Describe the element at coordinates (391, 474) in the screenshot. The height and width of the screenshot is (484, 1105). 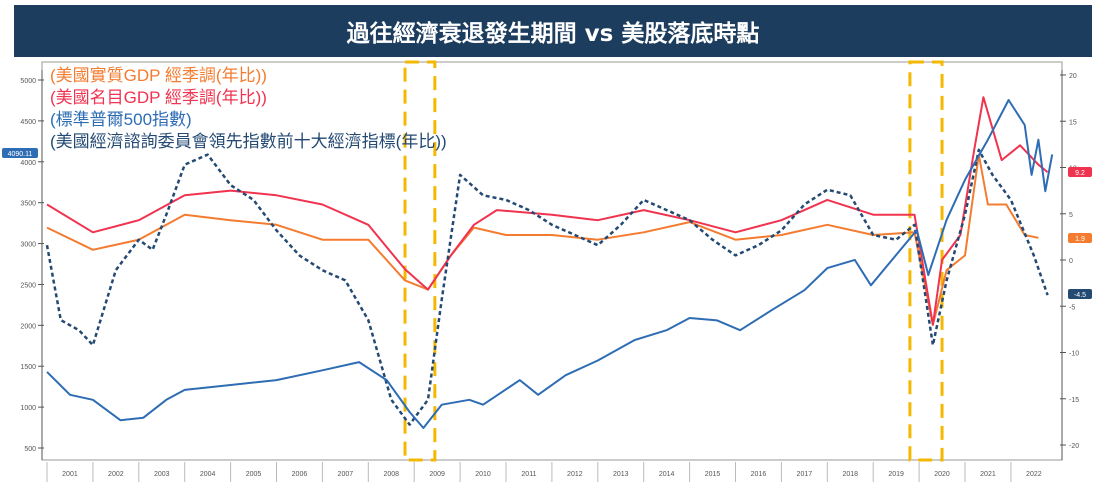
I see `x-tick-label: 2008` at that location.